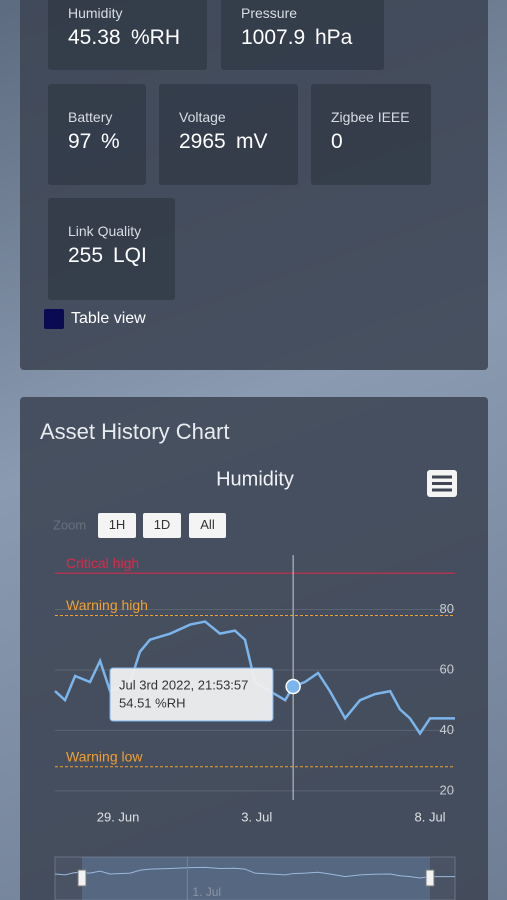 This screenshot has height=900, width=507. I want to click on tile-value: 97, so click(80, 141).